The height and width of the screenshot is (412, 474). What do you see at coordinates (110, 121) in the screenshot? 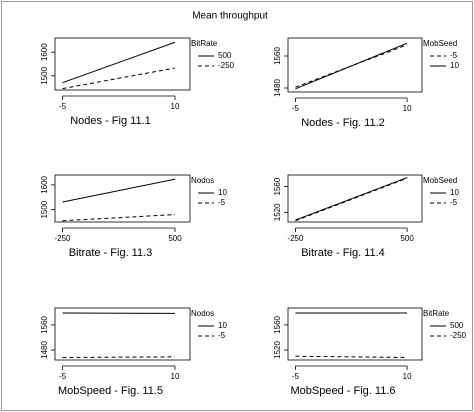
I see `x-axis-label: Nodes - Fig 11.1` at bounding box center [110, 121].